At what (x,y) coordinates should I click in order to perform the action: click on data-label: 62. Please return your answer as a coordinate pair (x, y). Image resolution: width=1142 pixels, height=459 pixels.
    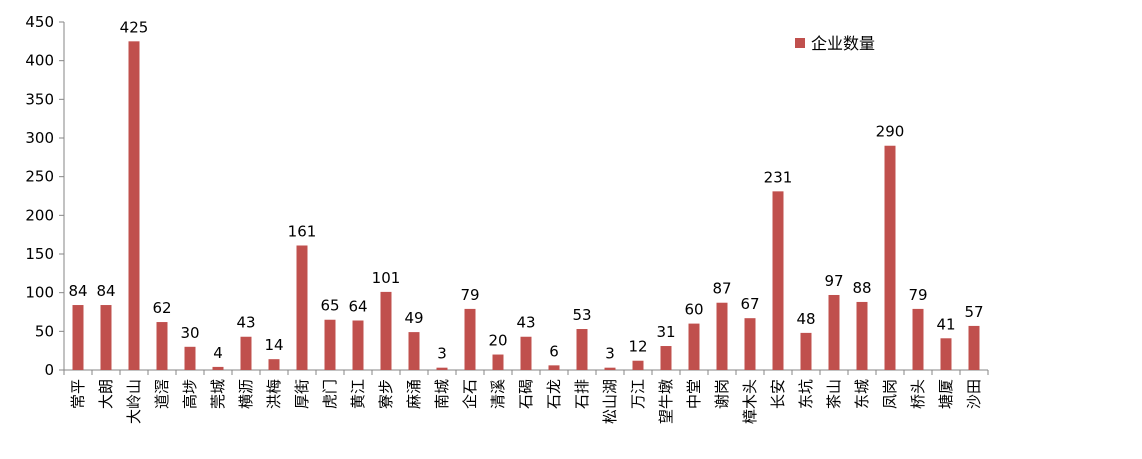
    Looking at the image, I should click on (161, 308).